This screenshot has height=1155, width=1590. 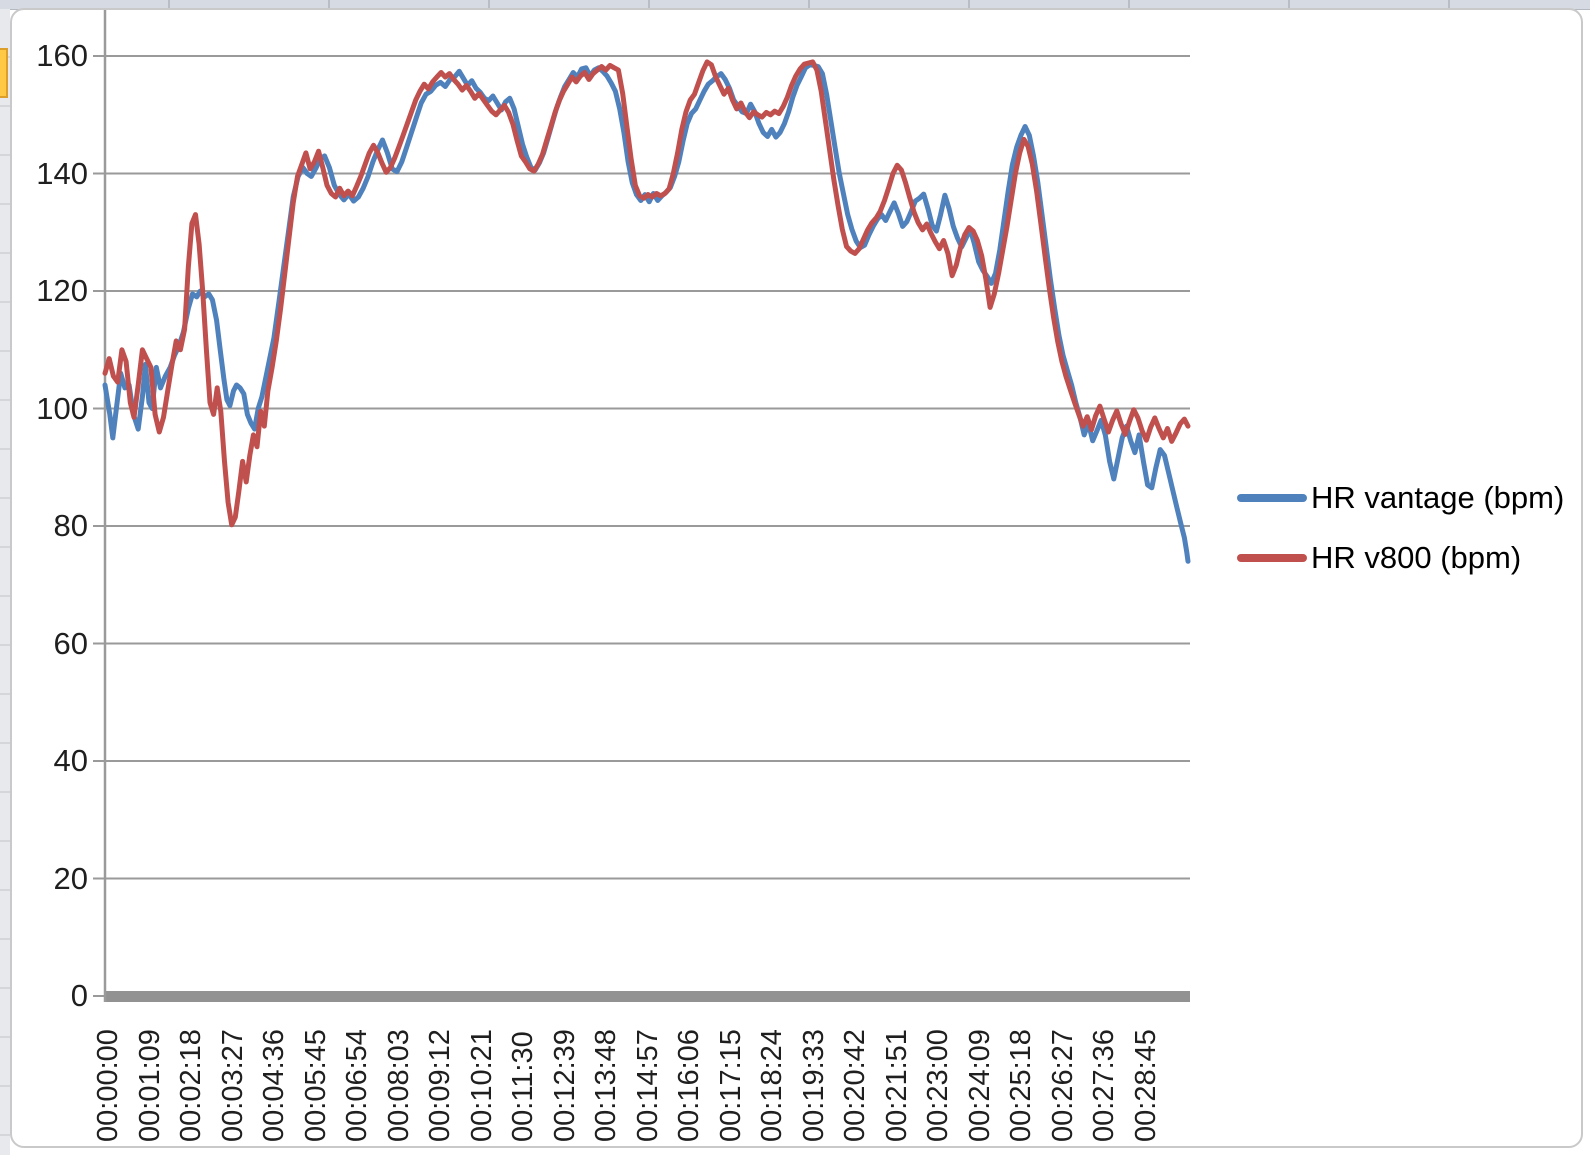 What do you see at coordinates (62, 408) in the screenshot?
I see `y-axis-label: 100` at bounding box center [62, 408].